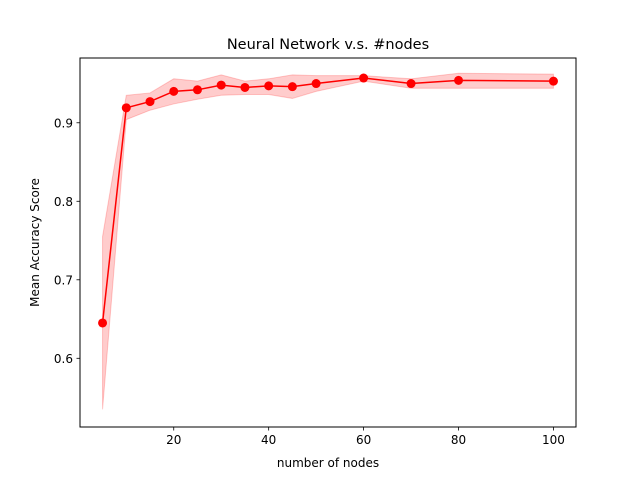 This screenshot has width=640, height=480. Describe the element at coordinates (63, 123) in the screenshot. I see `y-tick-label: 0.9` at that location.